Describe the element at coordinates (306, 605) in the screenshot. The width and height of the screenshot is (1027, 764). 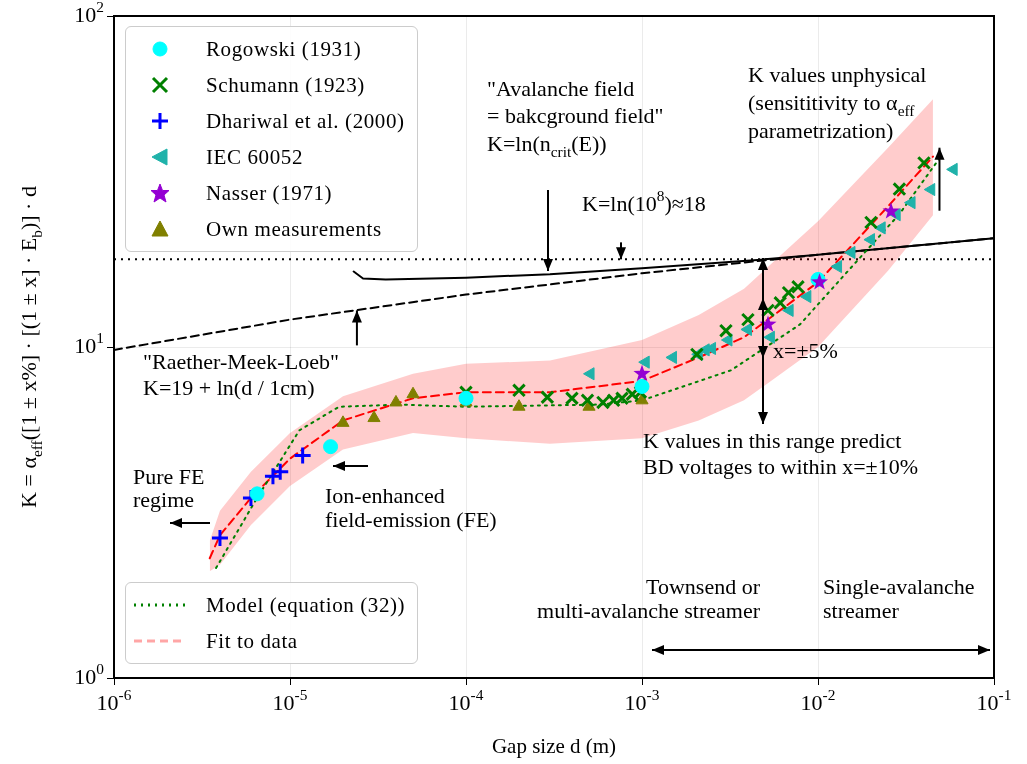
I see `legend-label: Model (equation (32))` at that location.